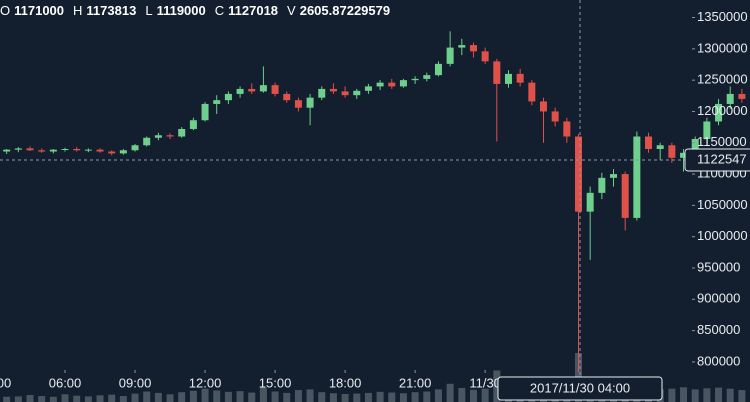  I want to click on y-crosshair-label: 1122547, so click(722, 158).